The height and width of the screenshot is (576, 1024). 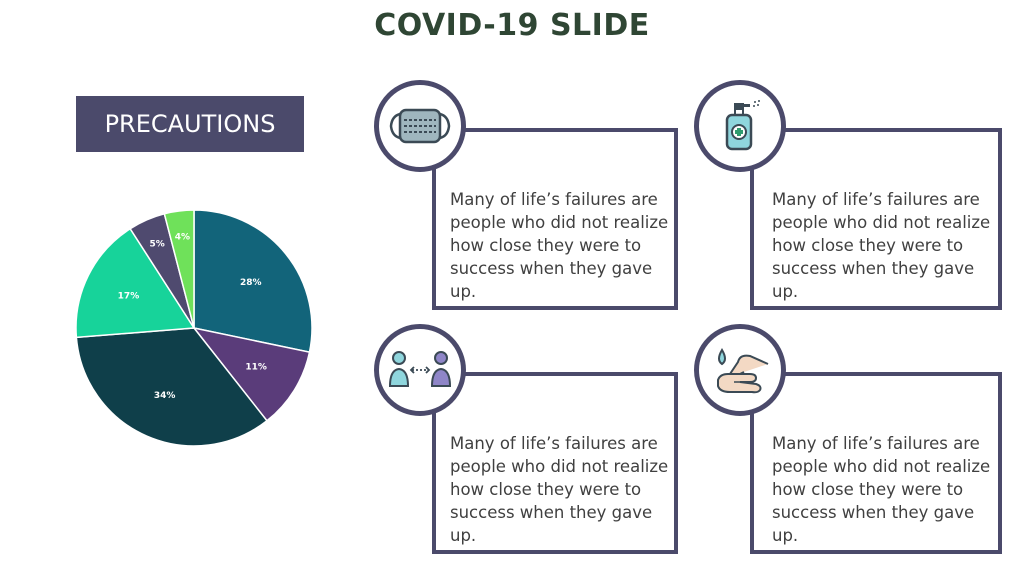 I want to click on mask-icon-circle, so click(x=420, y=126).